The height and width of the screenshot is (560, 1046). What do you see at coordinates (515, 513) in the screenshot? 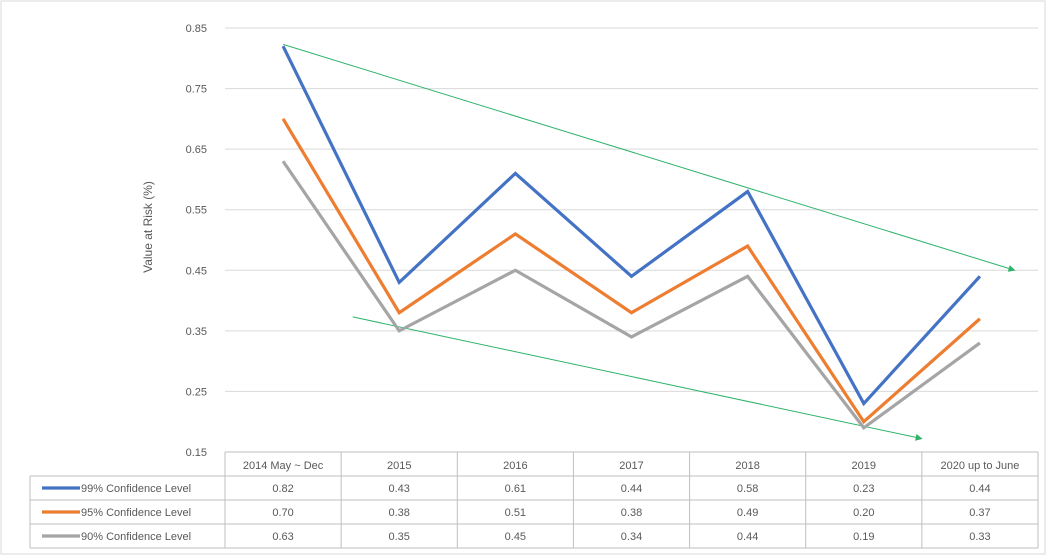
I see `data-value-label: 0.51` at bounding box center [515, 513].